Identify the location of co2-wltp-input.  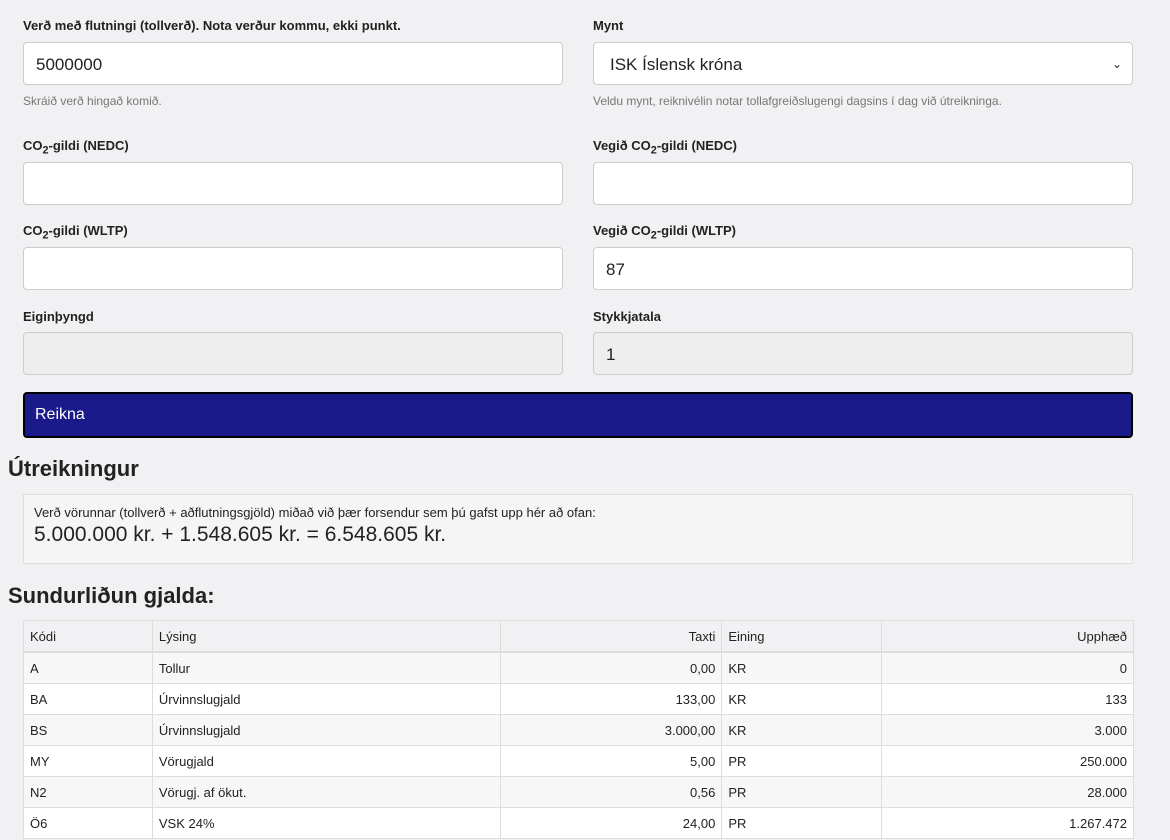
(293, 268).